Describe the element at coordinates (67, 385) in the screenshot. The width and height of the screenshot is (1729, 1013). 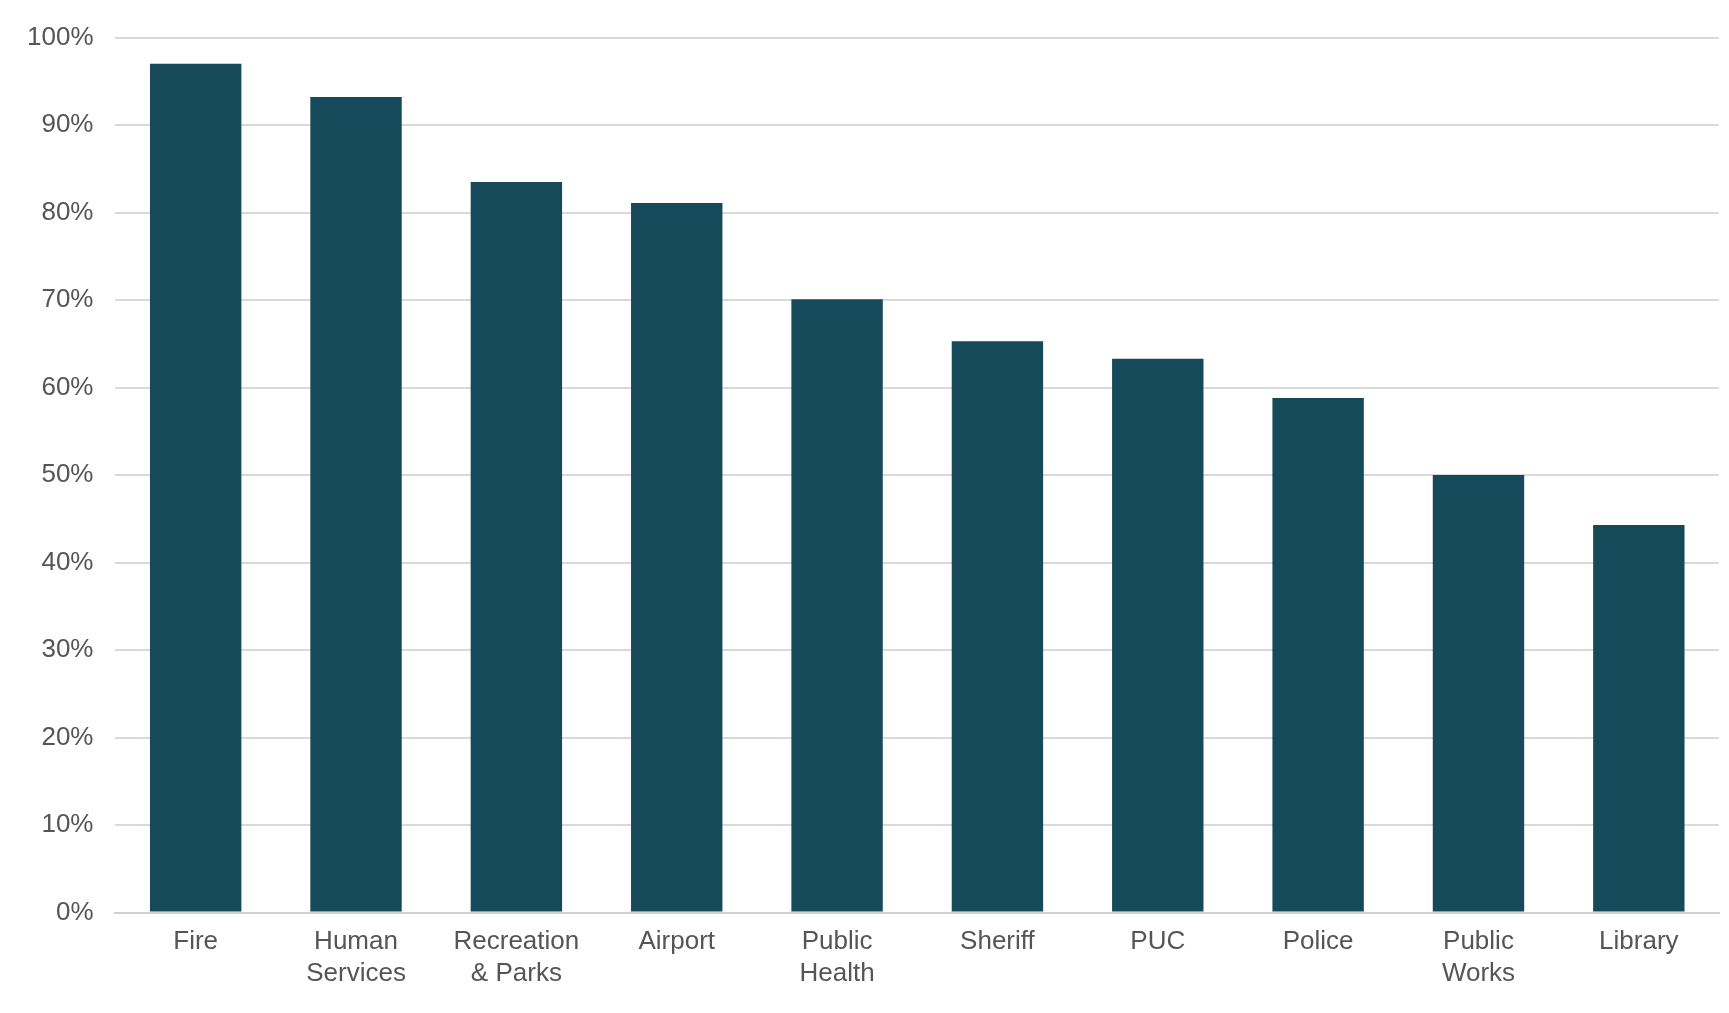
I see `y-tick-label: 60%` at that location.